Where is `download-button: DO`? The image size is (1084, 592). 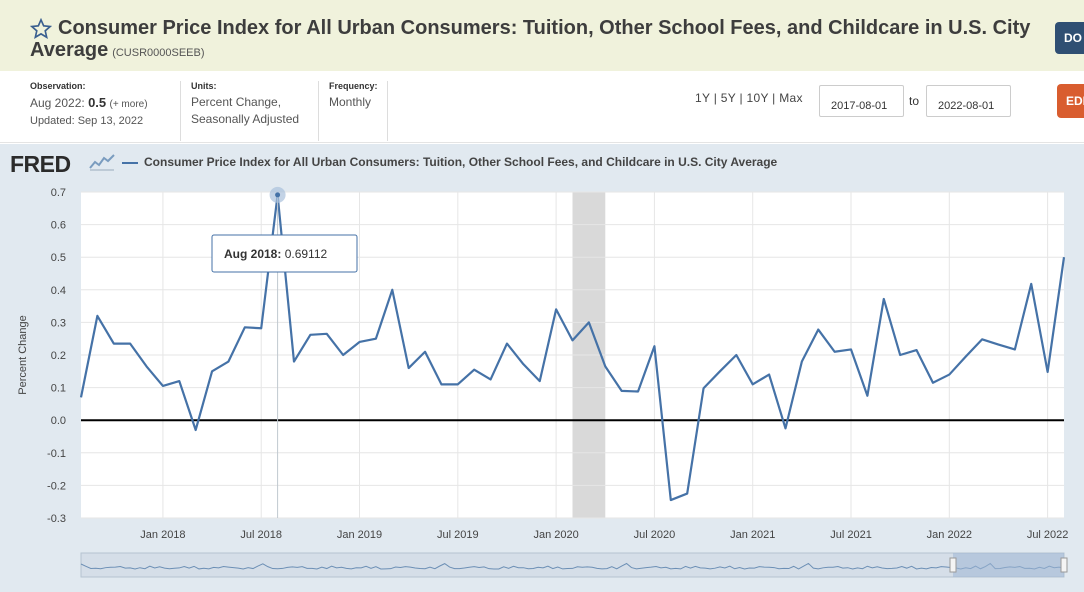 download-button: DO is located at coordinates (1069, 38).